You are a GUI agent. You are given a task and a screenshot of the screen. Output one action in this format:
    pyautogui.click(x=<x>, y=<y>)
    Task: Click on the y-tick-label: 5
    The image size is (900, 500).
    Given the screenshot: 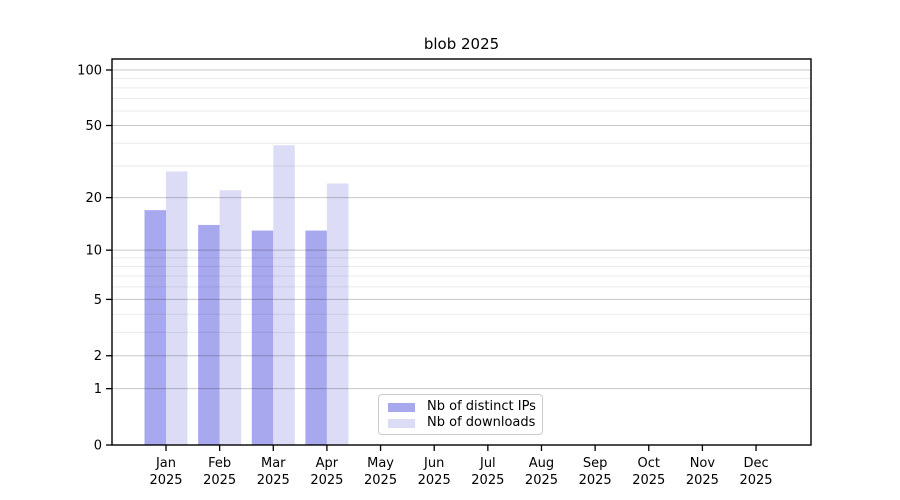 What is the action you would take?
    pyautogui.click(x=98, y=300)
    